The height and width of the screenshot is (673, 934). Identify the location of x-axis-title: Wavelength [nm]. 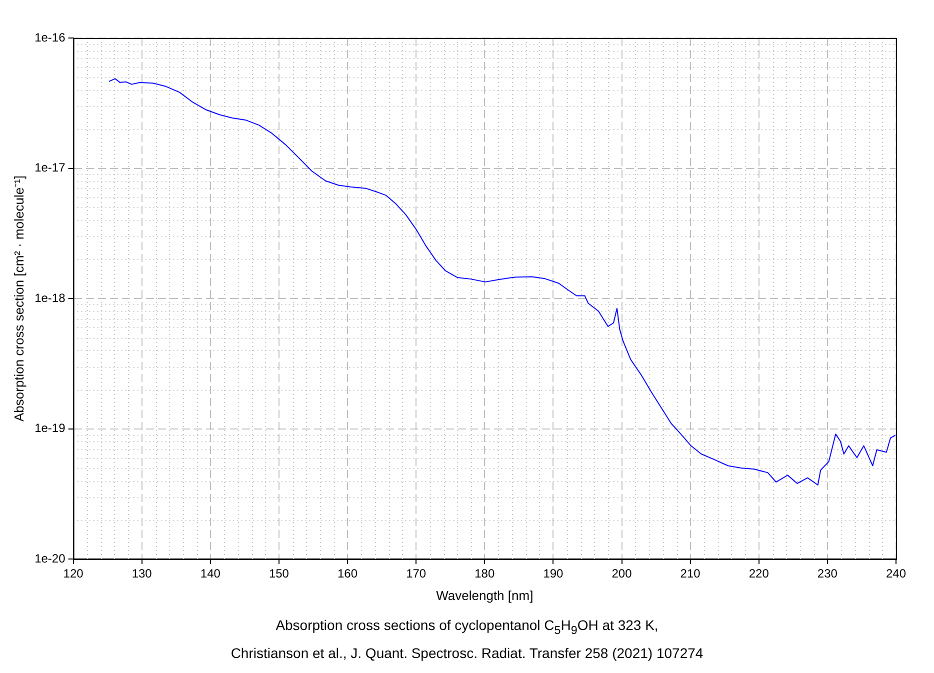
(485, 595).